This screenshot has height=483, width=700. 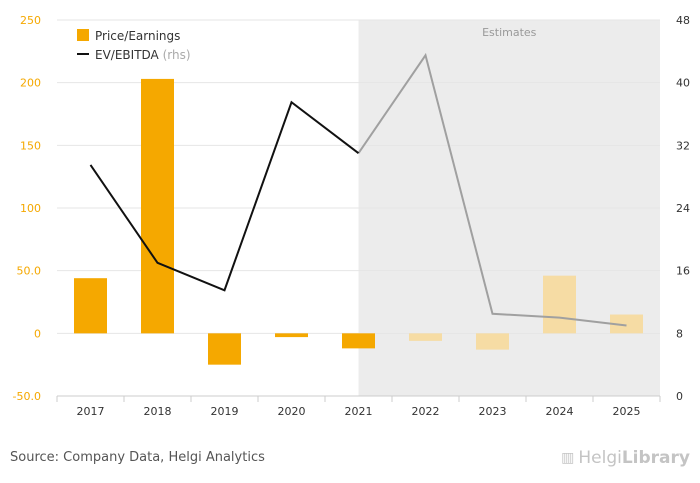 I want to click on y-right-tick: 24, so click(x=683, y=208).